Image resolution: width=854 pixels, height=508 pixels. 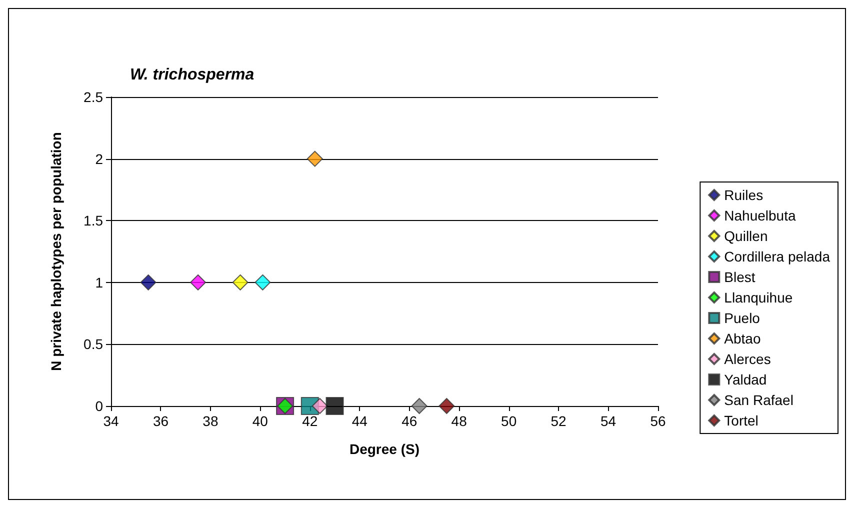 I want to click on legend-label: Puelo, so click(x=742, y=318).